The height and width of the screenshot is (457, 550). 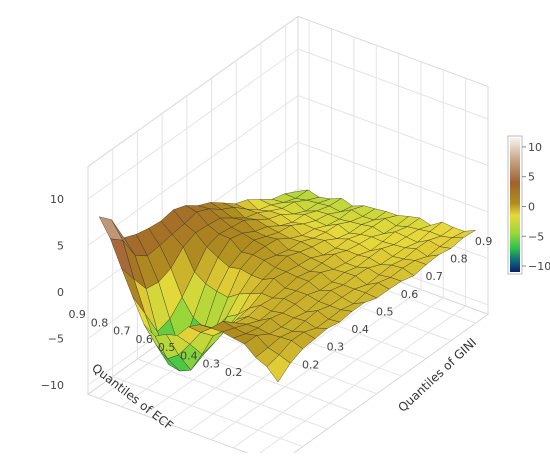 I want to click on gini-axis-ticks: 0.2 0.3 0.4 0.5 0.6 0.7 0.8 0.9, so click(x=397, y=303).